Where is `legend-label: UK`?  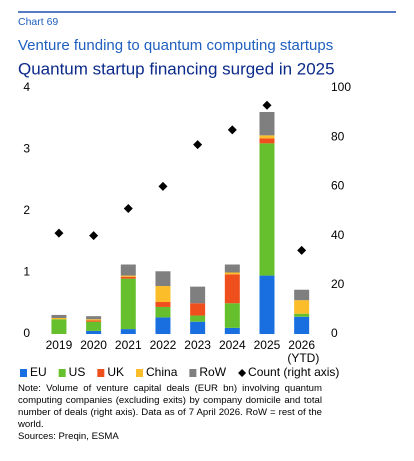
legend-label: UK is located at coordinates (115, 372).